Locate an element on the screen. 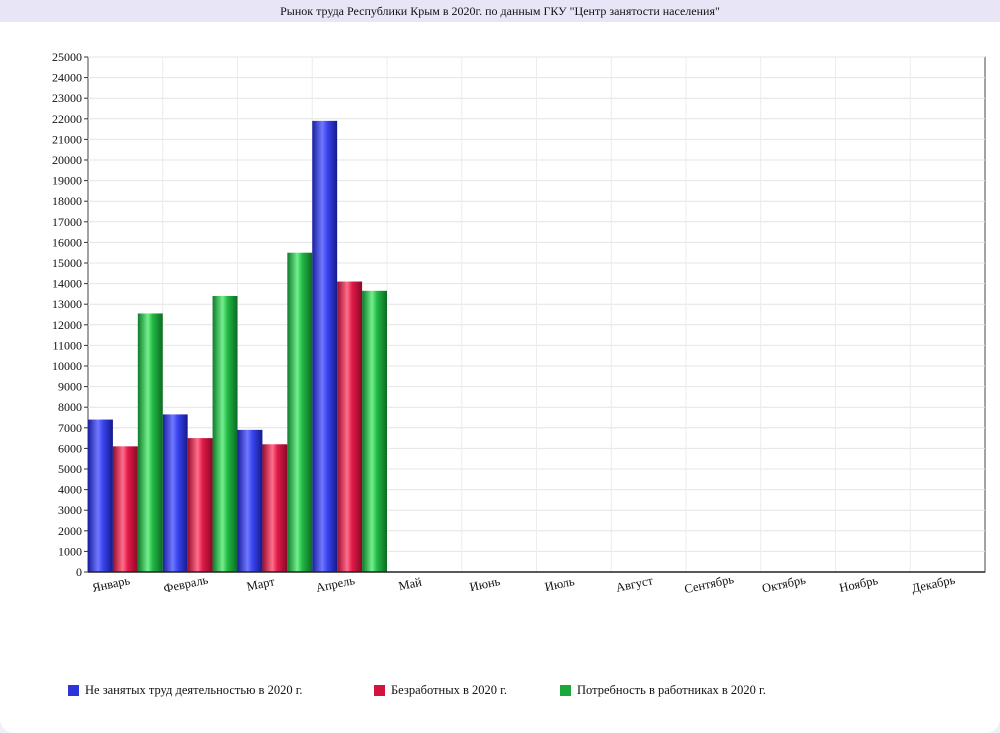 Image resolution: width=1000 pixels, height=733 pixels. x-tick-label: Сентябрь is located at coordinates (709, 584).